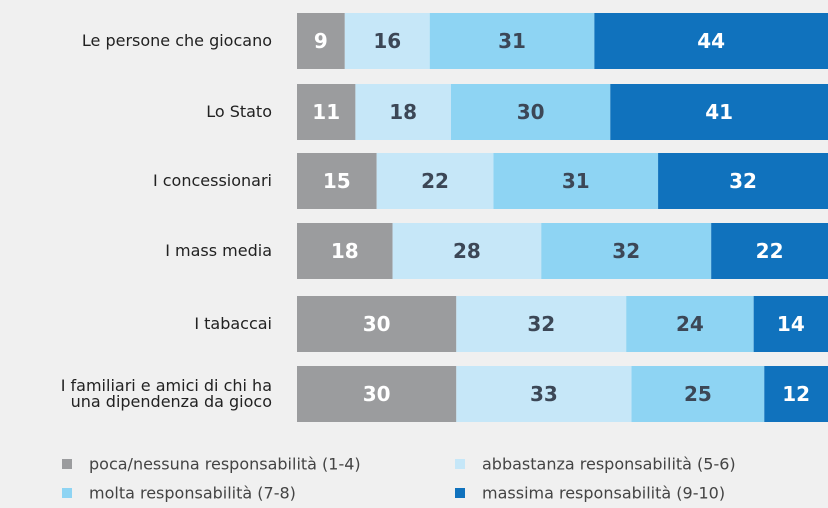 This screenshot has height=508, width=828. What do you see at coordinates (218, 250) in the screenshot?
I see `category-label: I mass media` at bounding box center [218, 250].